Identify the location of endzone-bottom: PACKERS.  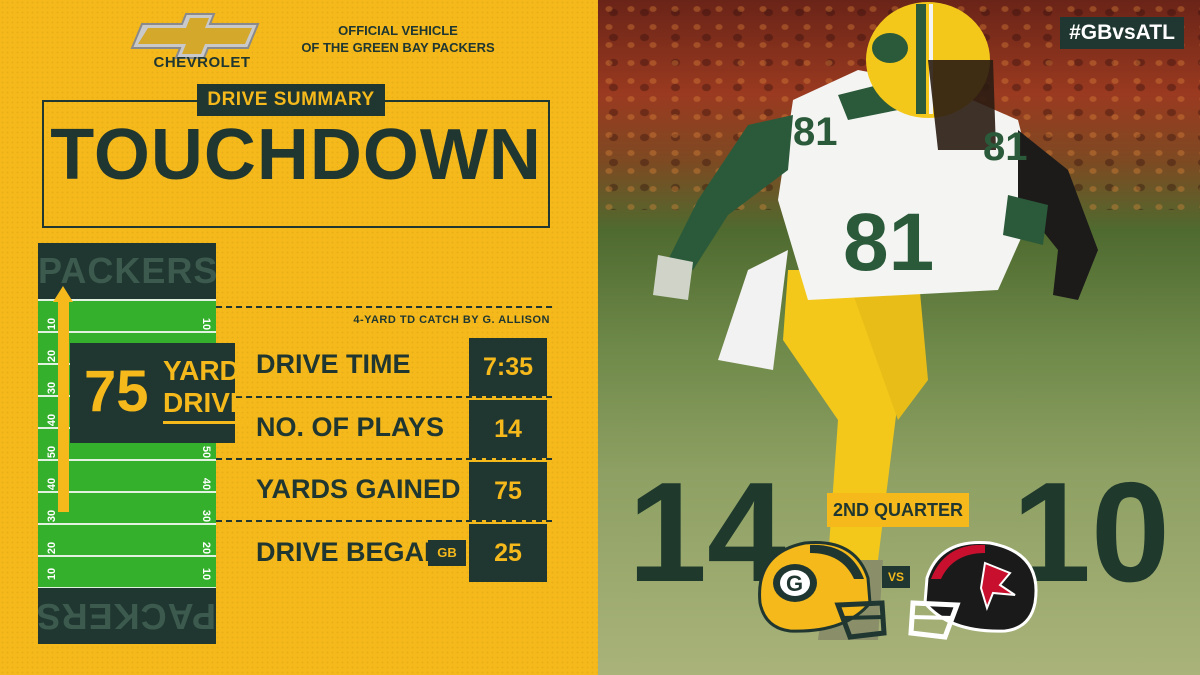
(125, 616).